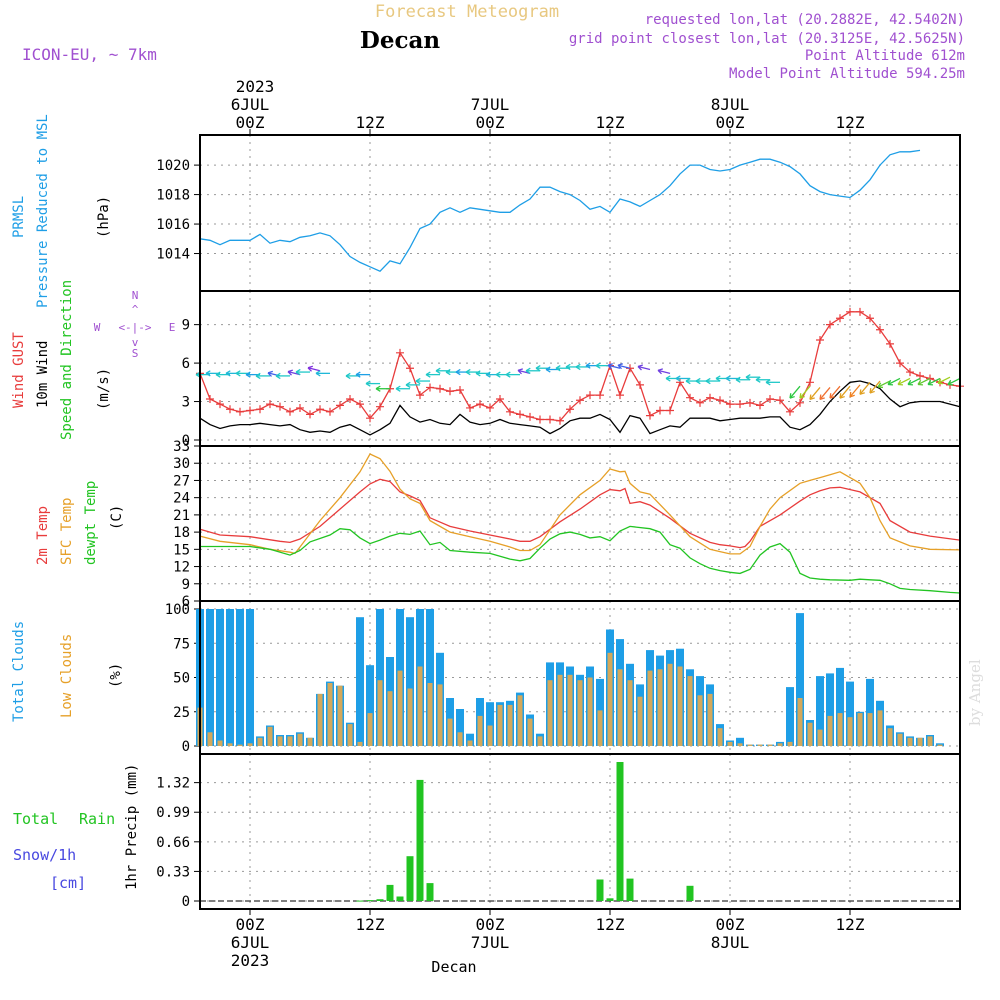  Describe the element at coordinates (580, 523) in the screenshot. I see `temperature-frame` at that location.